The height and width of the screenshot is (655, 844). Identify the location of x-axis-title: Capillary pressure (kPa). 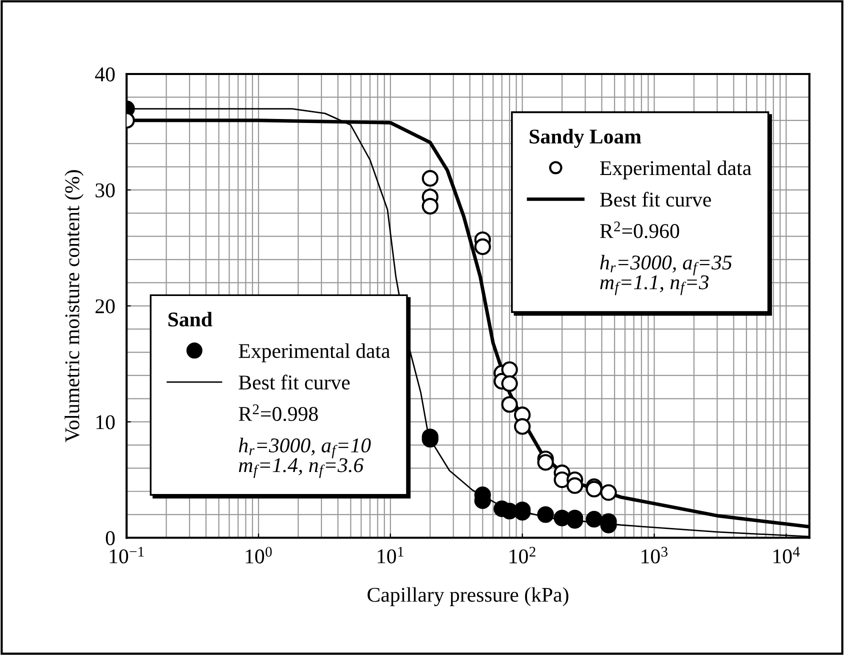
(468, 596).